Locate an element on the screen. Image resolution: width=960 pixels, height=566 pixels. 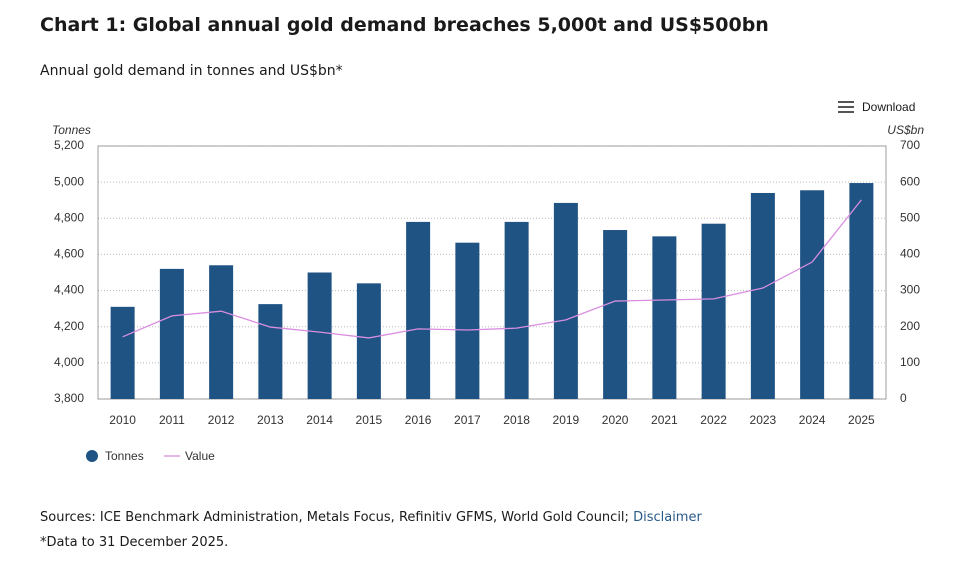
download-button: Download is located at coordinates (876, 107).